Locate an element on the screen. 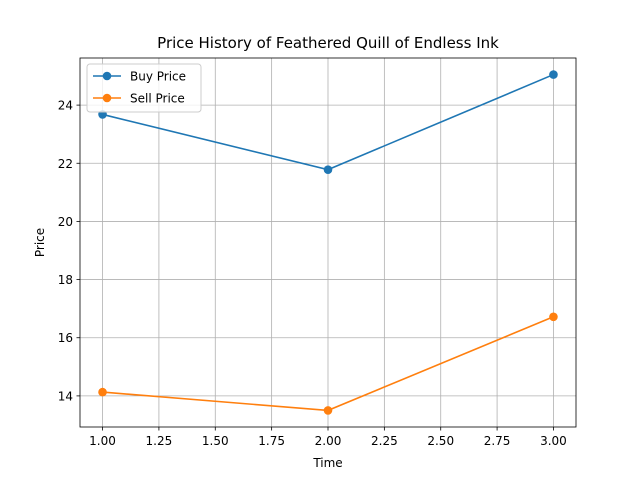 The height and width of the screenshot is (480, 640). legend: Buy Price Sell Price is located at coordinates (144, 88).